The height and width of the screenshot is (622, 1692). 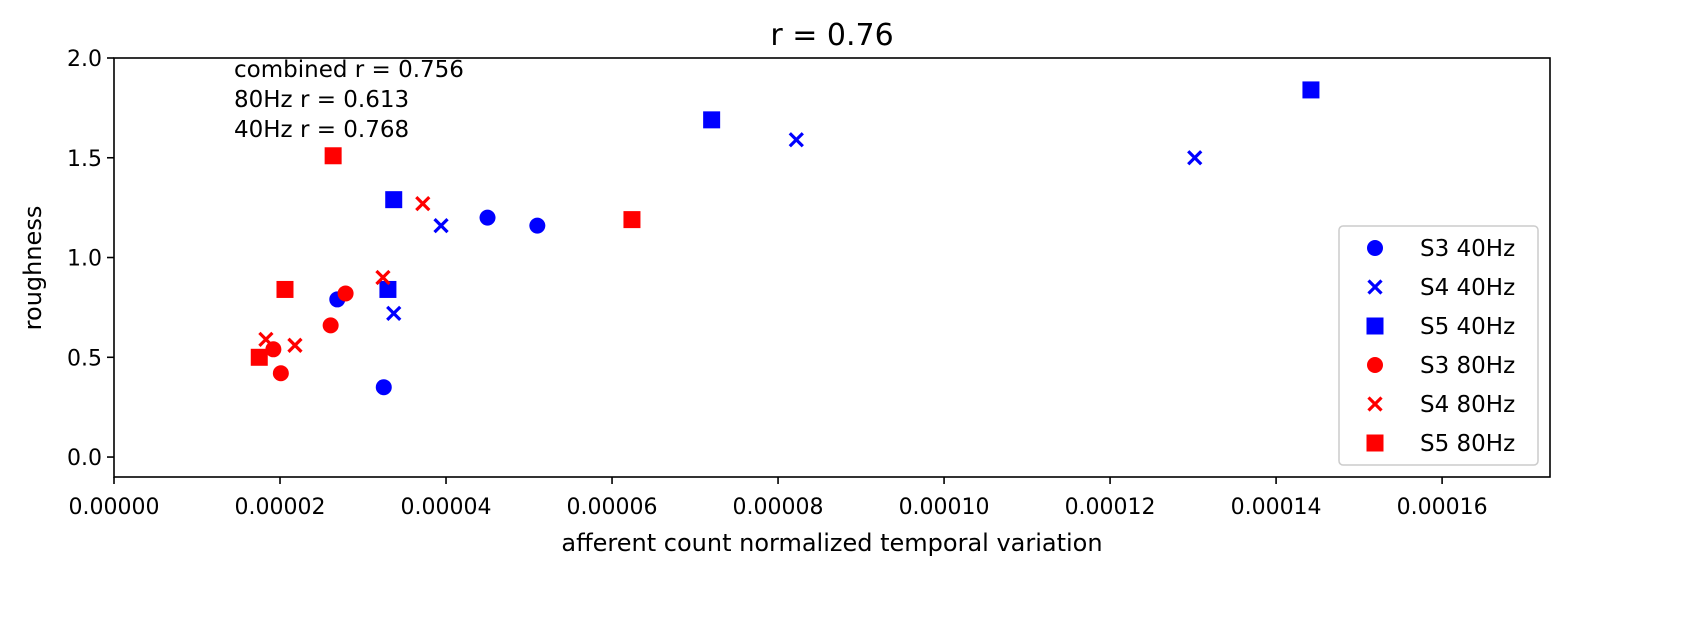 I want to click on x-tick-label: 0.00010, so click(x=944, y=507).